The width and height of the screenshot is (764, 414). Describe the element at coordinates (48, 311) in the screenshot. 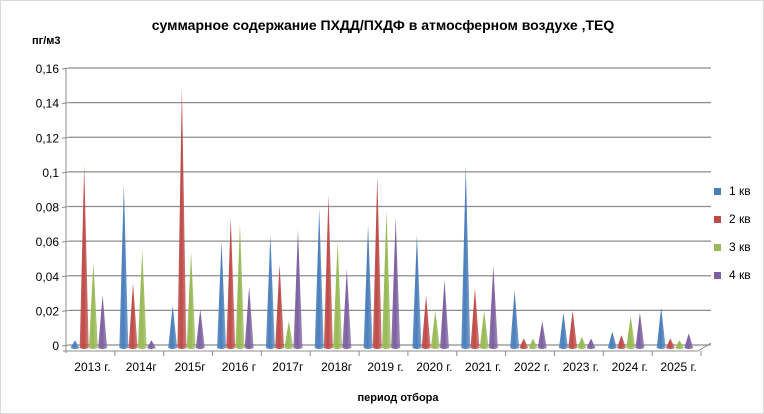

I see `y-tick-label: 0,02` at that location.